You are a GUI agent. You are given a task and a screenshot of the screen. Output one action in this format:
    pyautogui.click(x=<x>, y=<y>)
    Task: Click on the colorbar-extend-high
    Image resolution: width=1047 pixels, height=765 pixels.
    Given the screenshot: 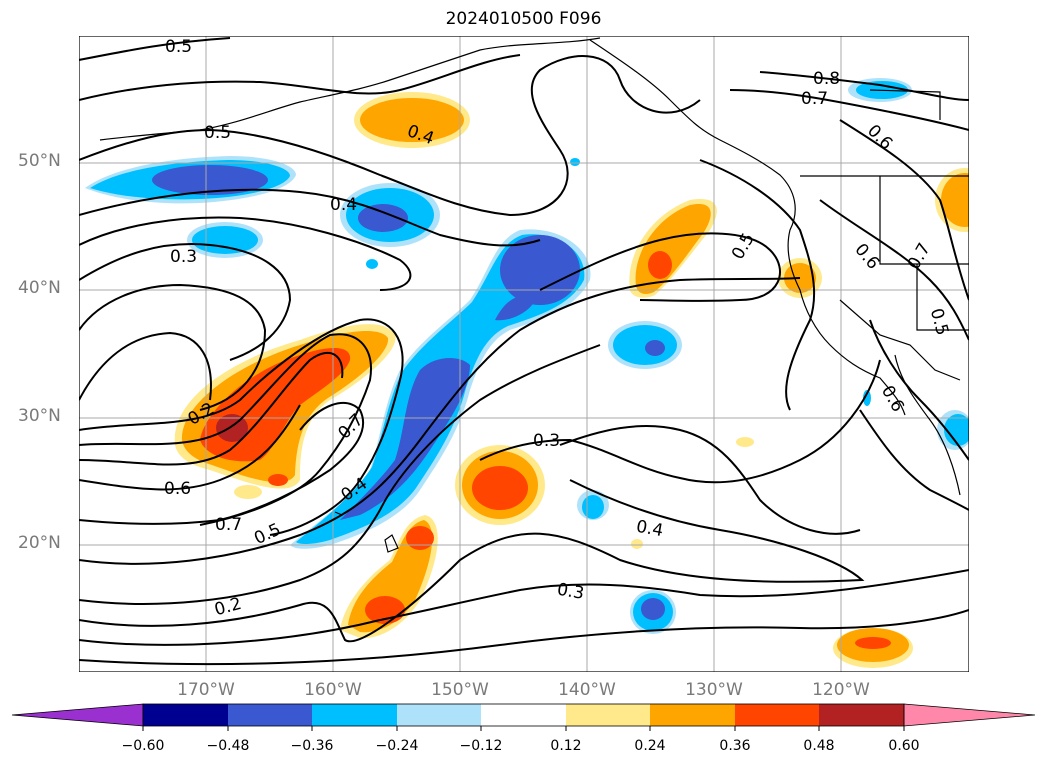 What is the action you would take?
    pyautogui.click(x=969, y=715)
    